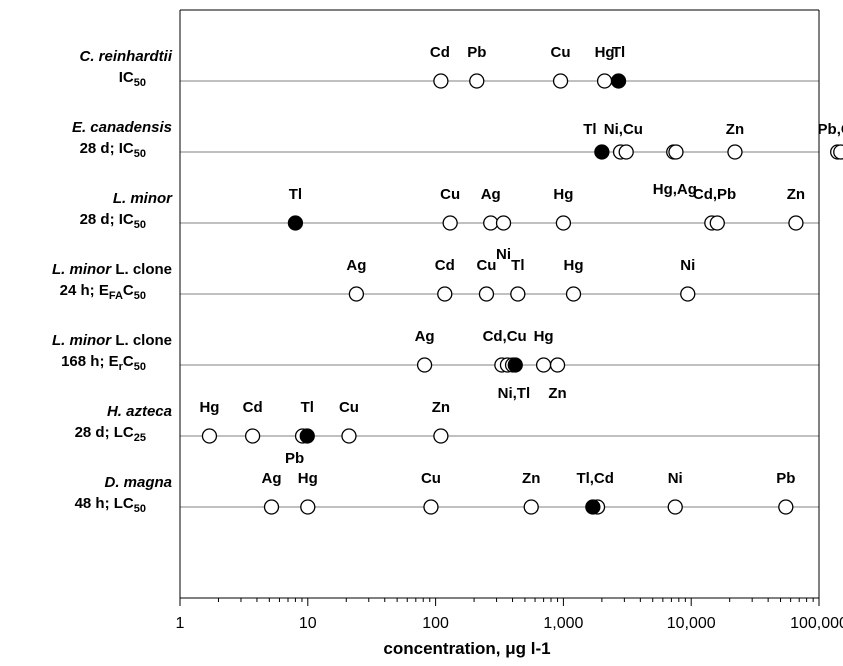 This screenshot has height=666, width=843. I want to click on row-test-label: 48 h; LC50, so click(110, 505).